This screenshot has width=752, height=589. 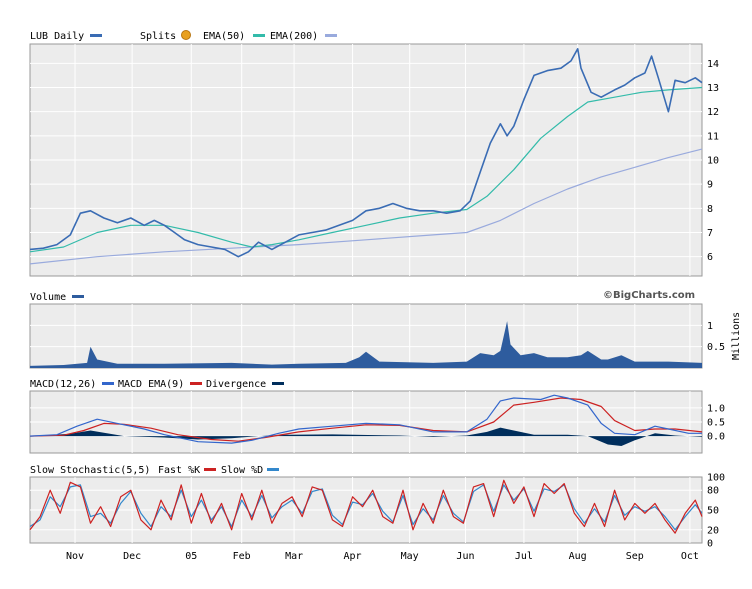 What do you see at coordinates (465, 556) in the screenshot?
I see `x-tick-7: Jun` at bounding box center [465, 556].